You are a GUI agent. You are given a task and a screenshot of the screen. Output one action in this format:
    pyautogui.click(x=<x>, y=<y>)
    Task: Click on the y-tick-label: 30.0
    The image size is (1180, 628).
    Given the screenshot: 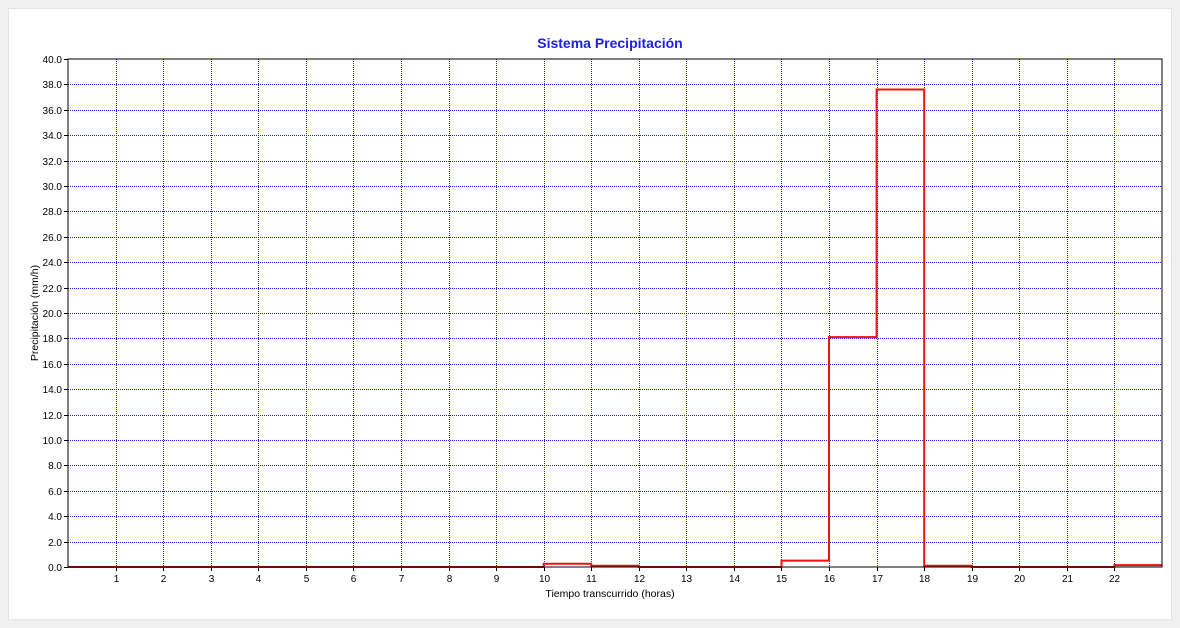 What is the action you would take?
    pyautogui.click(x=53, y=187)
    